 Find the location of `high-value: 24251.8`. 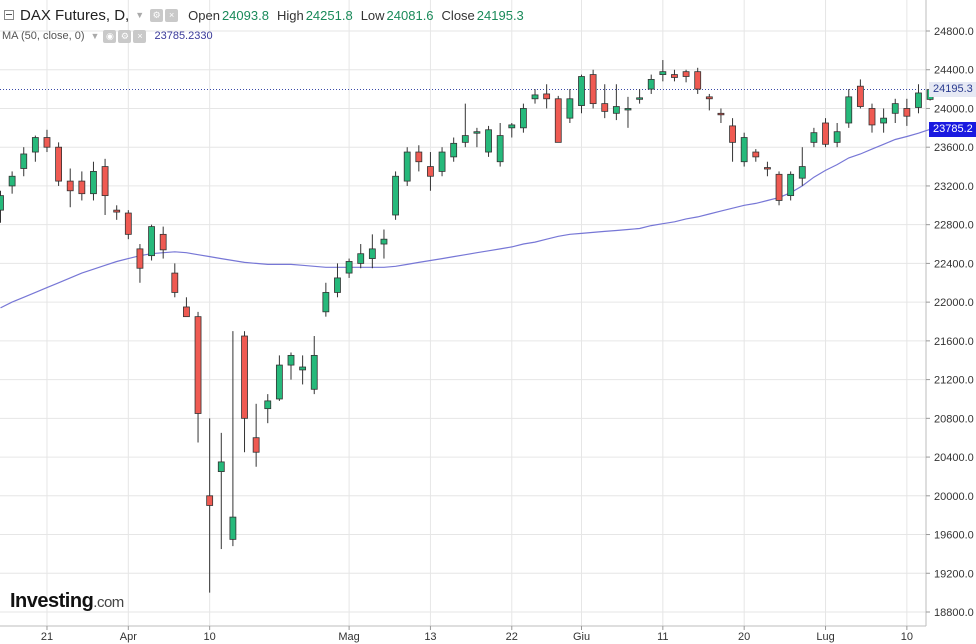

high-value: 24251.8 is located at coordinates (329, 15).